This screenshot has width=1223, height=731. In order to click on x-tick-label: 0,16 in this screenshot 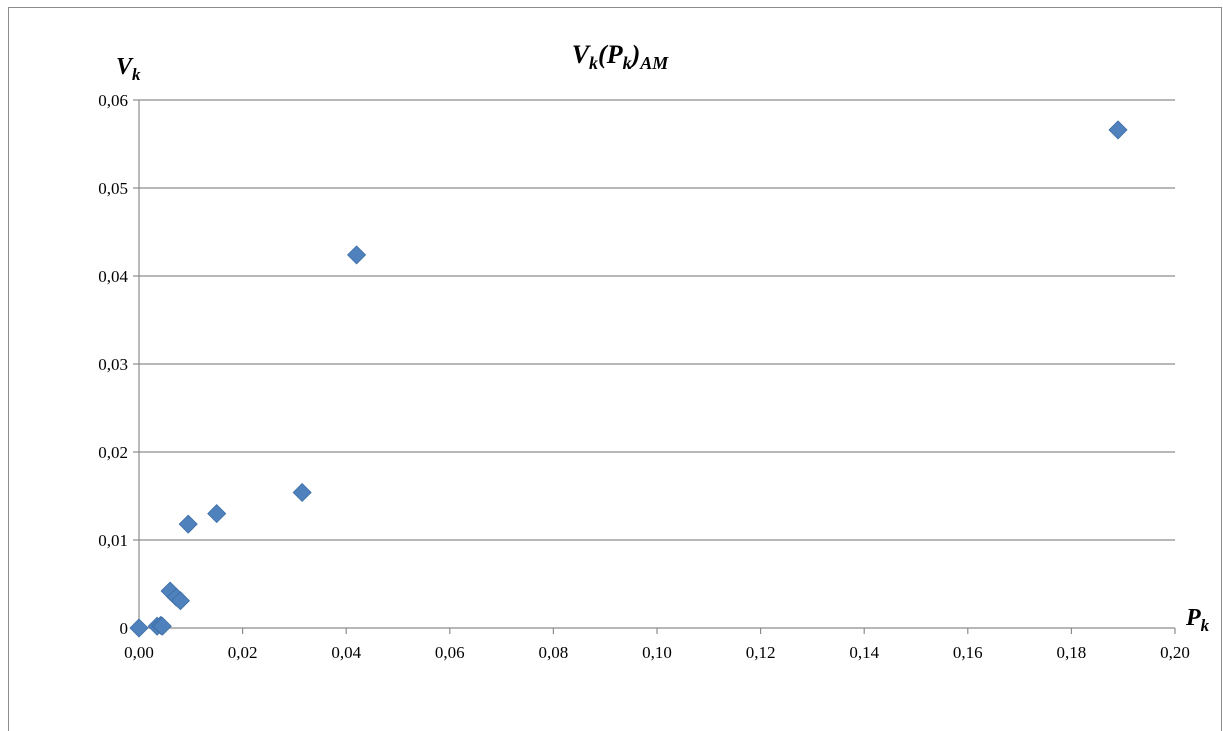, I will do `click(968, 652)`.